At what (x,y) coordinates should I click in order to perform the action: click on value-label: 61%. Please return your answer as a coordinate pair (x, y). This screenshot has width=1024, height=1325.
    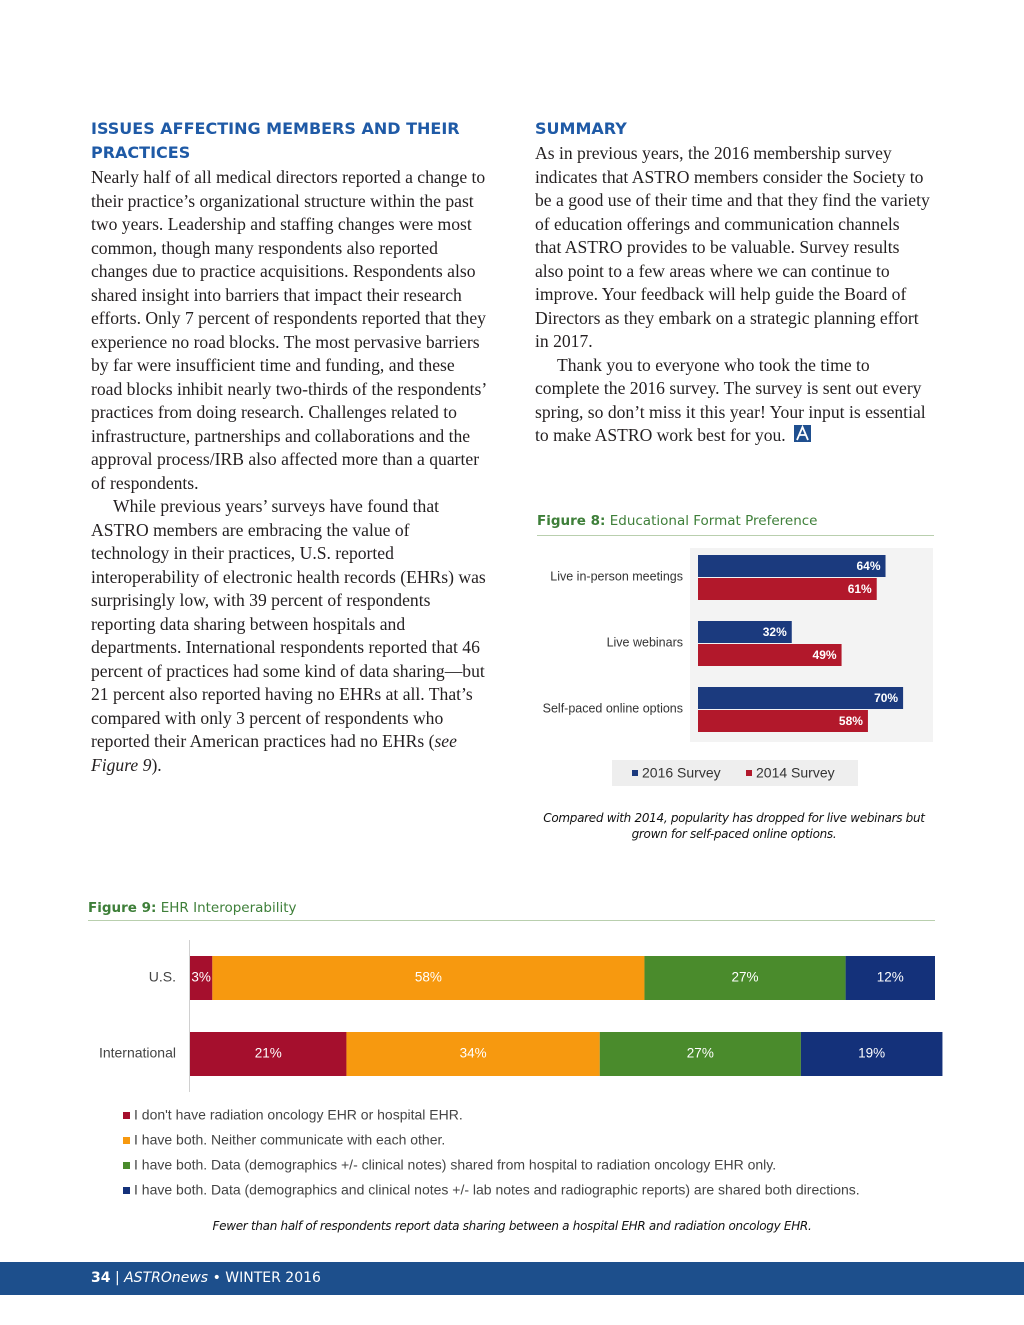
    Looking at the image, I should click on (860, 589).